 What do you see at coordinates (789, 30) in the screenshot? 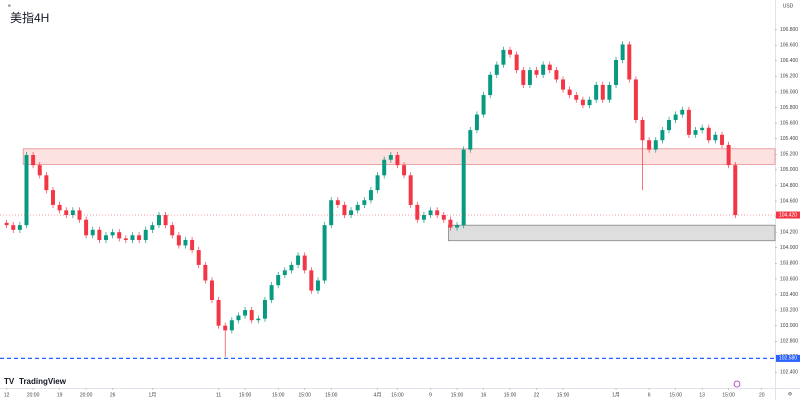
I see `y-tick-label: 106.800` at bounding box center [789, 30].